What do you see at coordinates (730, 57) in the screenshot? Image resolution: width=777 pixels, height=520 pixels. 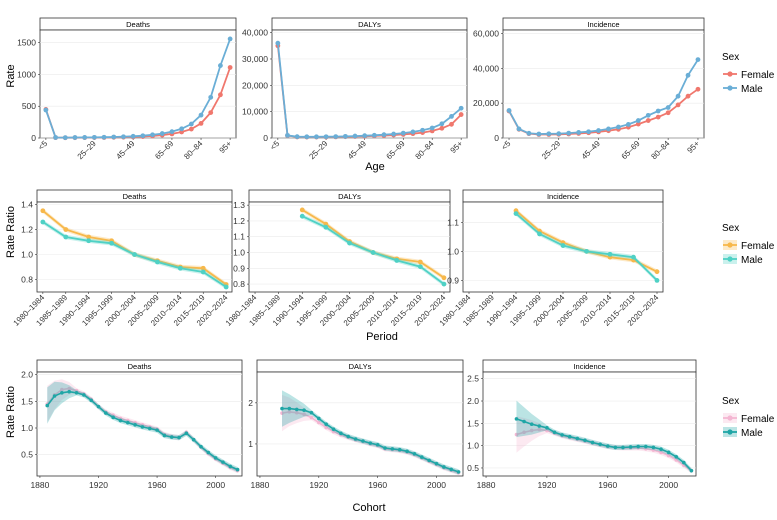 I see `legend-title: Sex` at bounding box center [730, 57].